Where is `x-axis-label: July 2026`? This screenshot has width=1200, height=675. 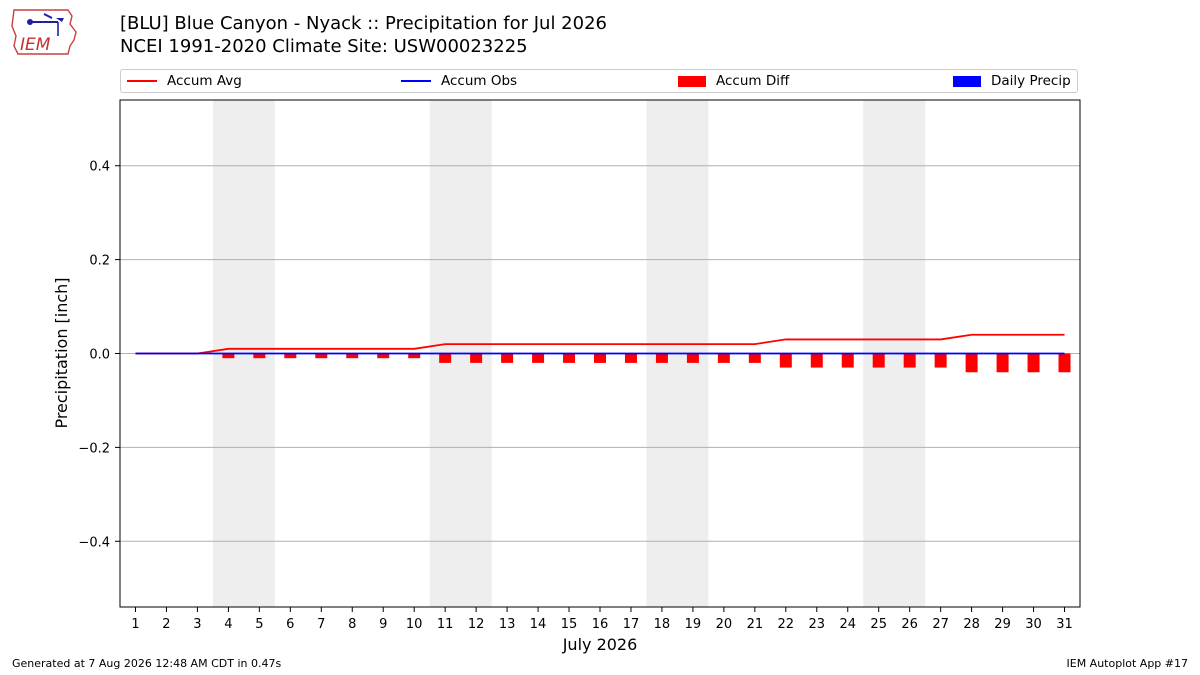
x-axis-label: July 2026 is located at coordinates (600, 644).